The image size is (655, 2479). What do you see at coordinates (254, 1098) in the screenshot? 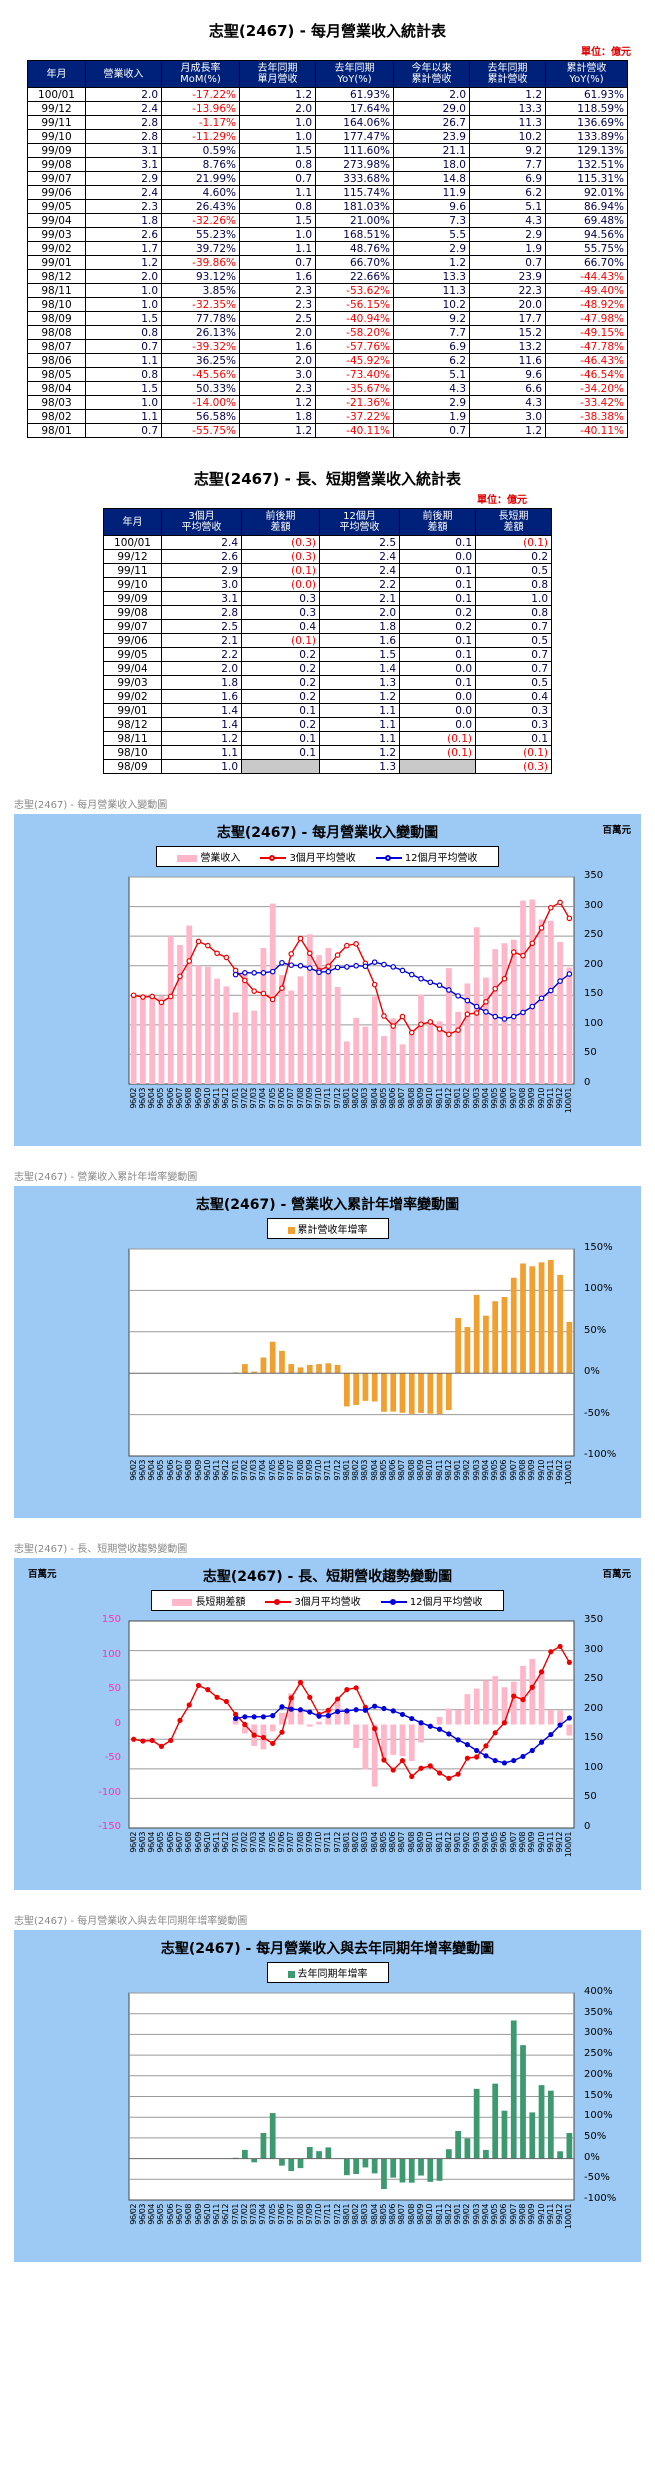
I see `x-axis-label: 97/03` at bounding box center [254, 1098].